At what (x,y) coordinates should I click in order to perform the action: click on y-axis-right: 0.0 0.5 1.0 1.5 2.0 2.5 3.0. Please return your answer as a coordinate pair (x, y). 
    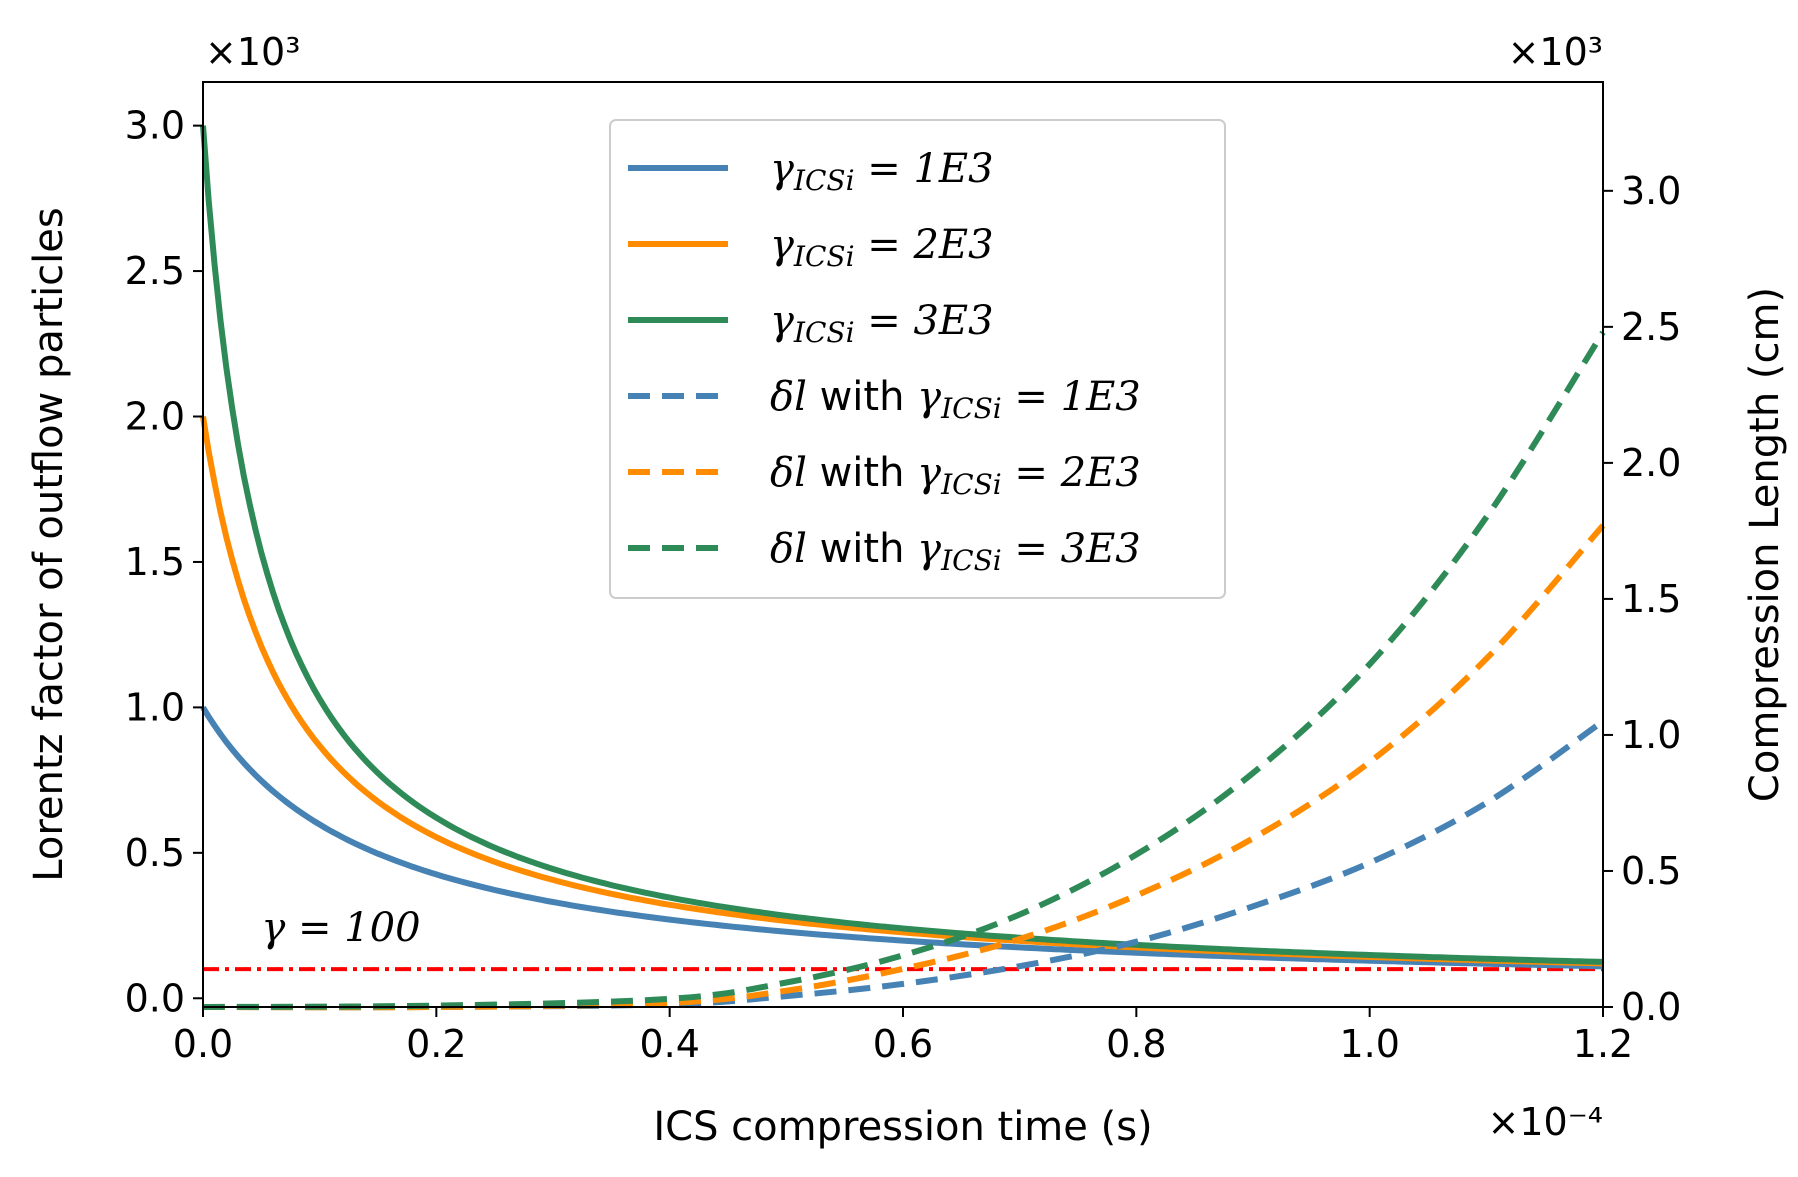
    Looking at the image, I should click on (1642, 599).